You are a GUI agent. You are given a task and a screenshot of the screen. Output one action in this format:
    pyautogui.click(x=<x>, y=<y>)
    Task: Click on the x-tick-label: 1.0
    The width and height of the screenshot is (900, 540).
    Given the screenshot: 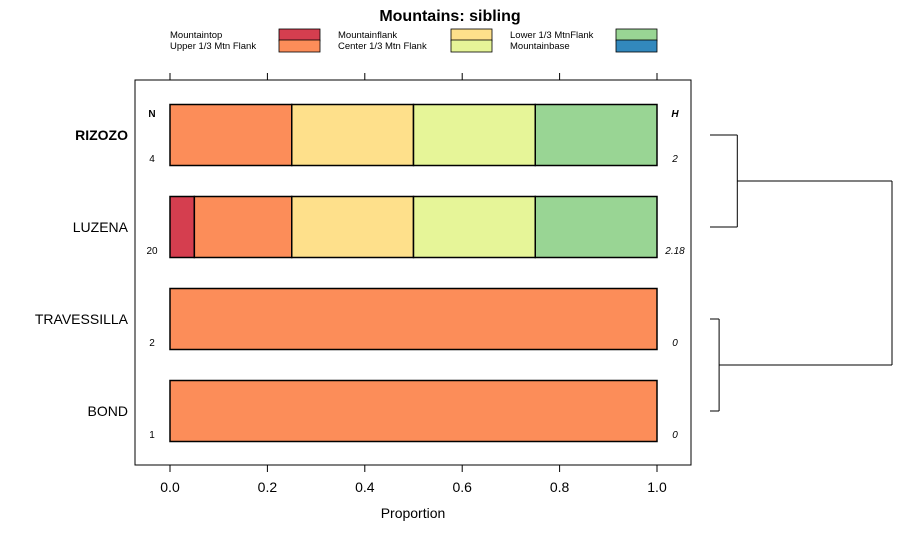 What is the action you would take?
    pyautogui.click(x=657, y=487)
    